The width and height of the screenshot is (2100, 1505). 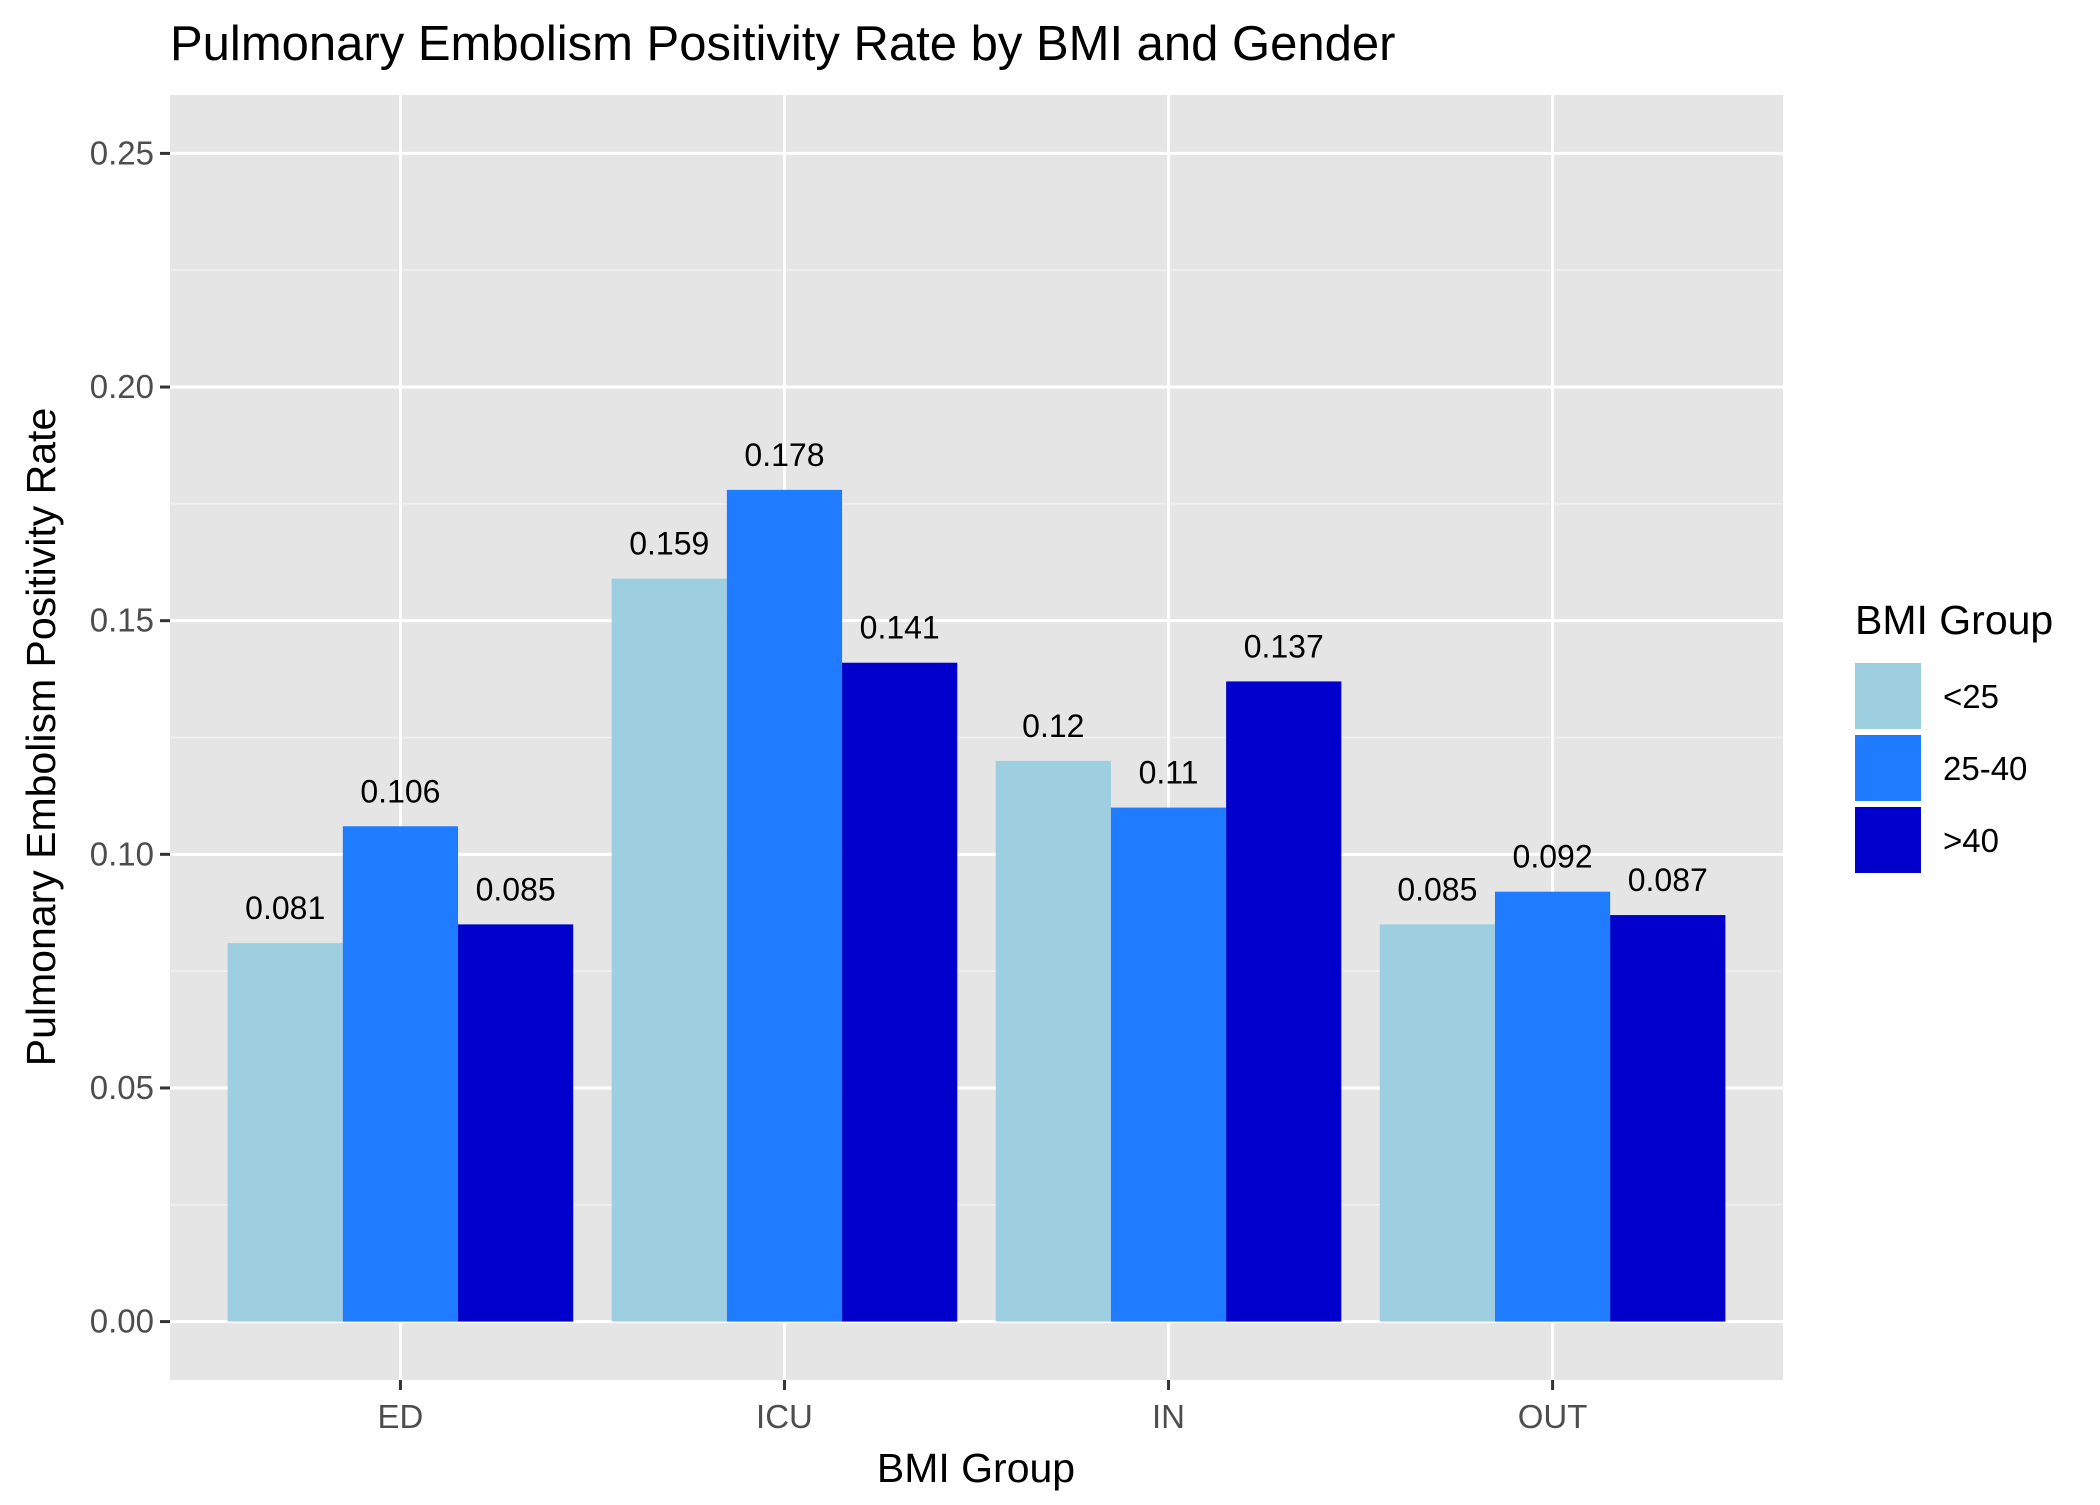 I want to click on legend-label: <25, so click(x=1971, y=696).